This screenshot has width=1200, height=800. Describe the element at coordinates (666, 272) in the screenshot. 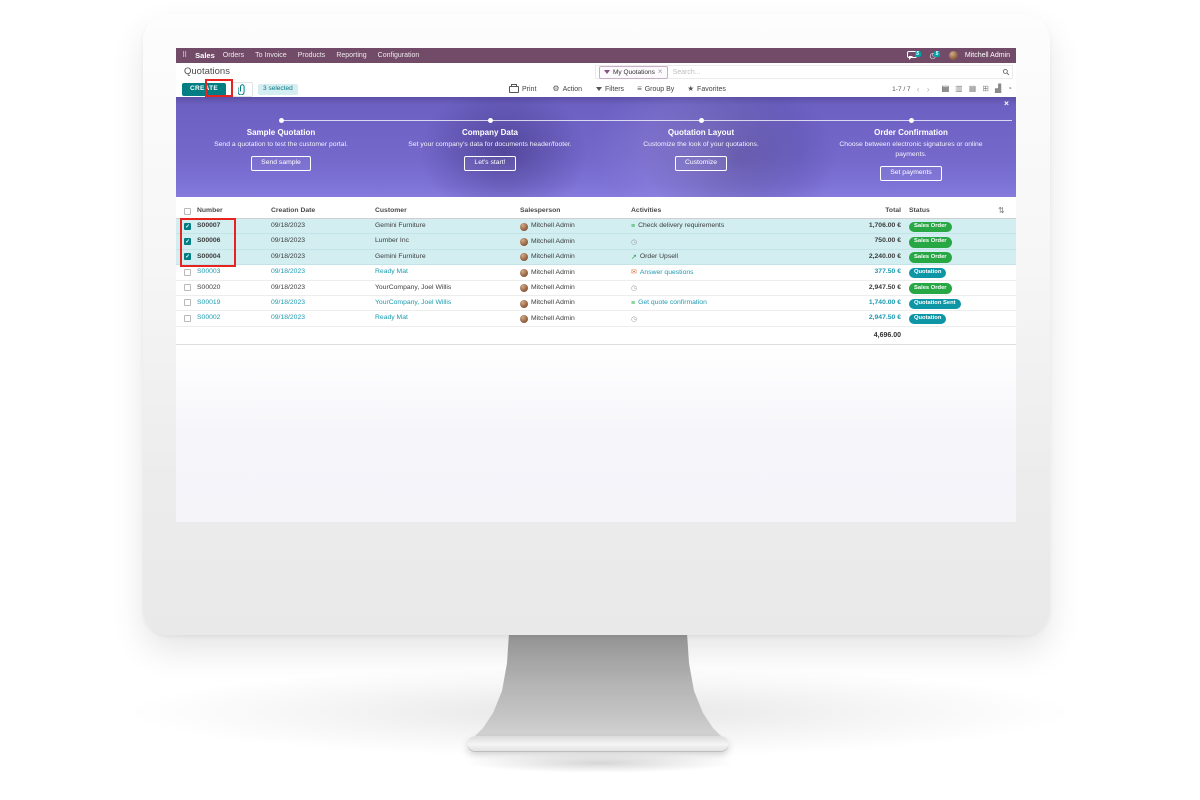

I see `activity-label: Answer questions` at that location.